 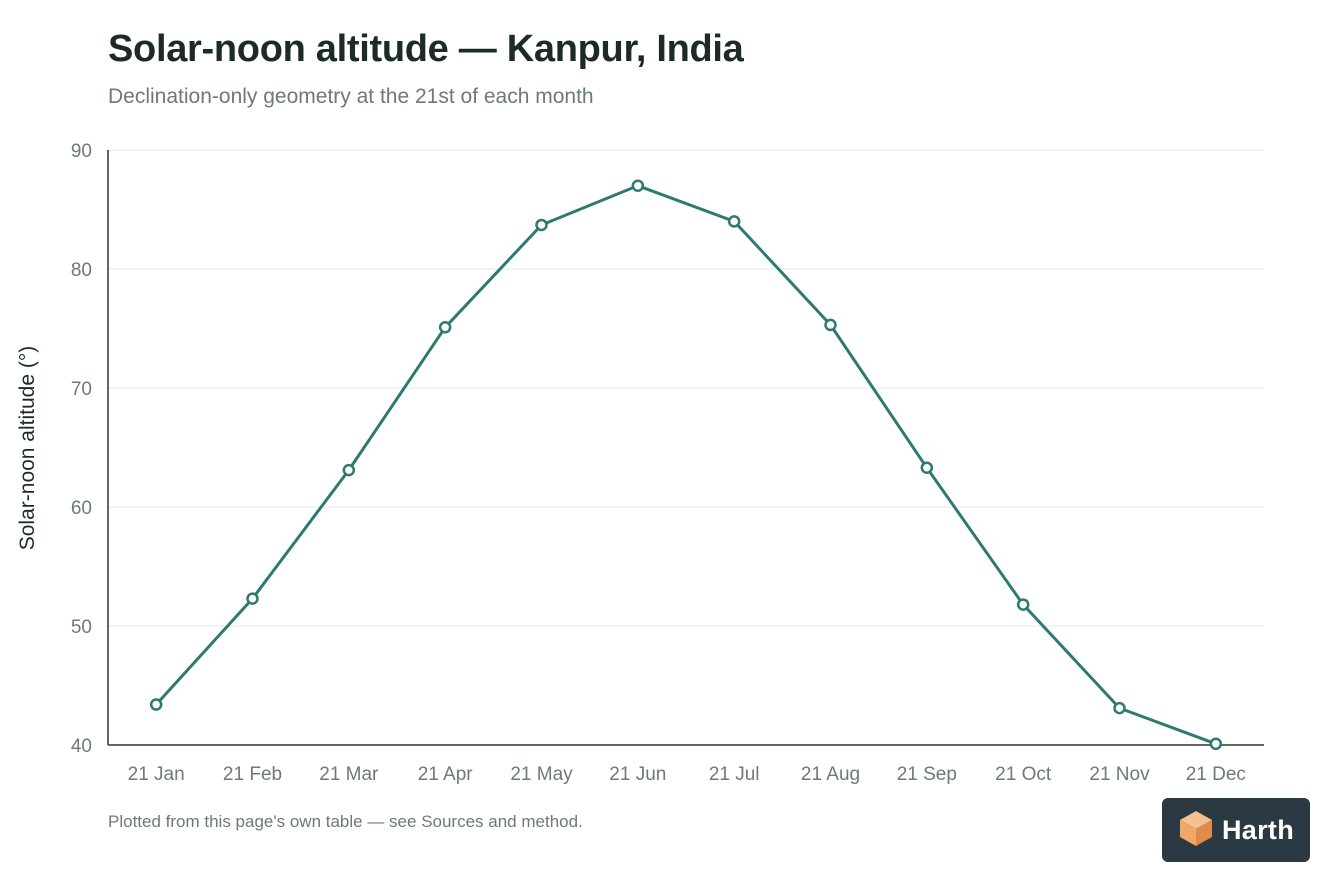 I want to click on y-tick-label-60: 60, so click(x=81, y=508).